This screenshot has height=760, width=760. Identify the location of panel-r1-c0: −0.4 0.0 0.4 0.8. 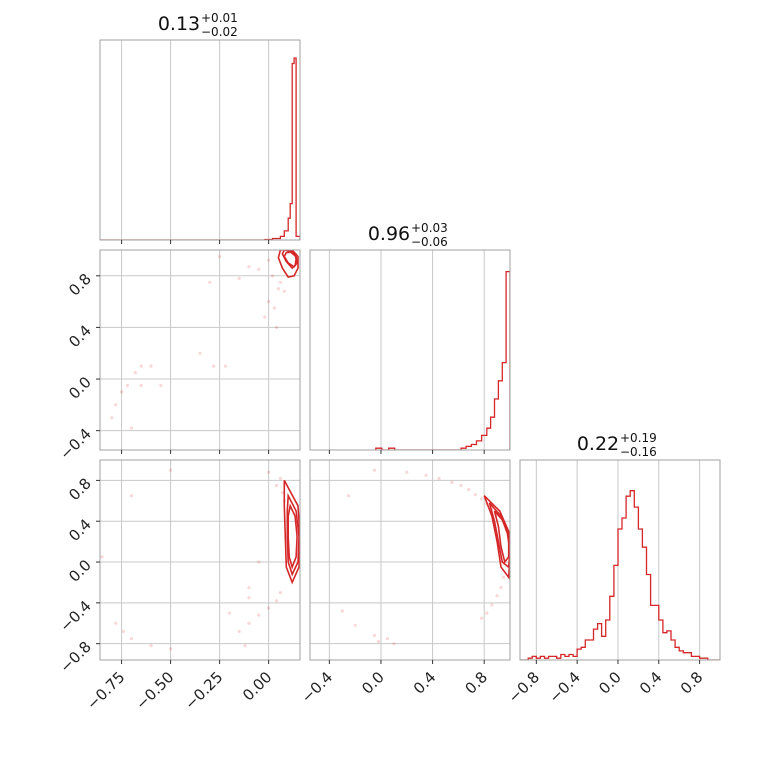
(178, 356).